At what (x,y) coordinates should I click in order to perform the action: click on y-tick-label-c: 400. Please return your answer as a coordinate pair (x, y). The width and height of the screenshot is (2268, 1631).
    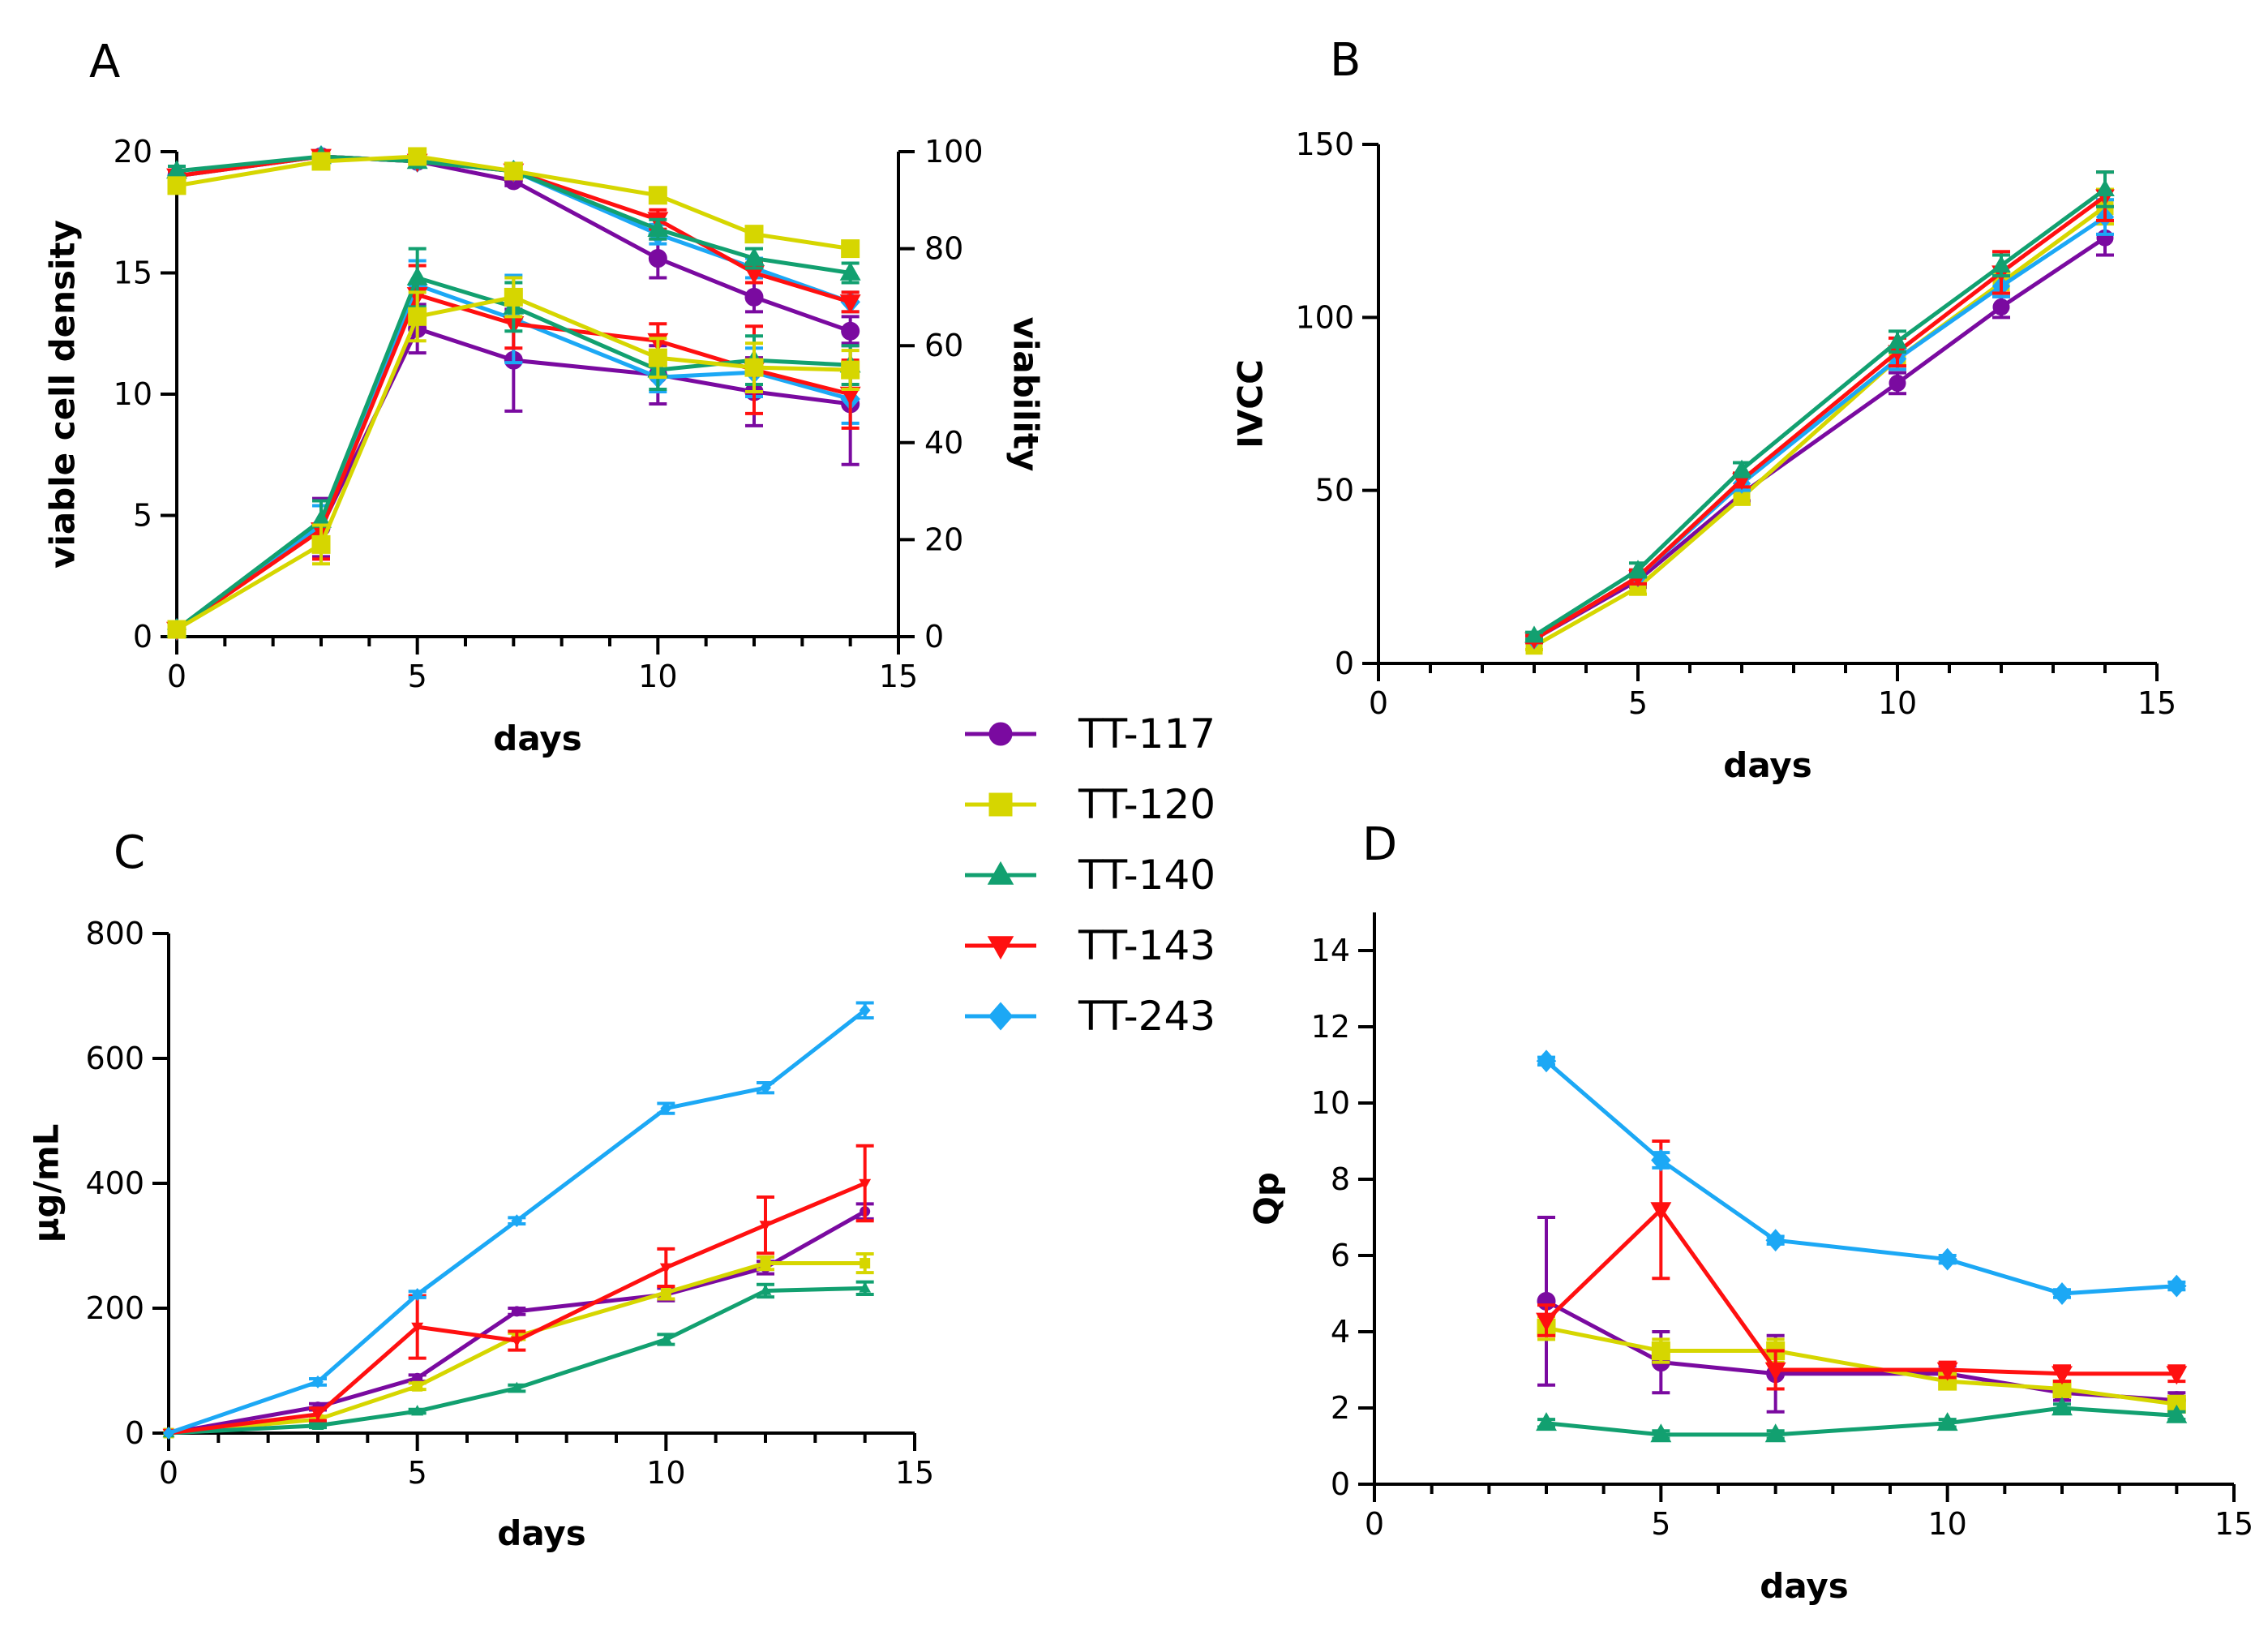
    Looking at the image, I should click on (115, 1183).